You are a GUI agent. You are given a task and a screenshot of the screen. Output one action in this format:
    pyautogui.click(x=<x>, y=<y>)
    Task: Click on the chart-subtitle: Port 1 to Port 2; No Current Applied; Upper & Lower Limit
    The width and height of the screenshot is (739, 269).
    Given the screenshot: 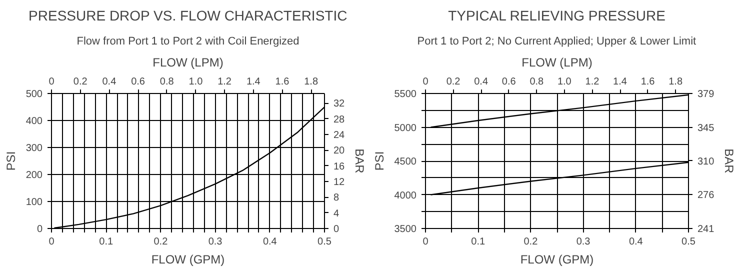 What is the action you would take?
    pyautogui.click(x=556, y=42)
    